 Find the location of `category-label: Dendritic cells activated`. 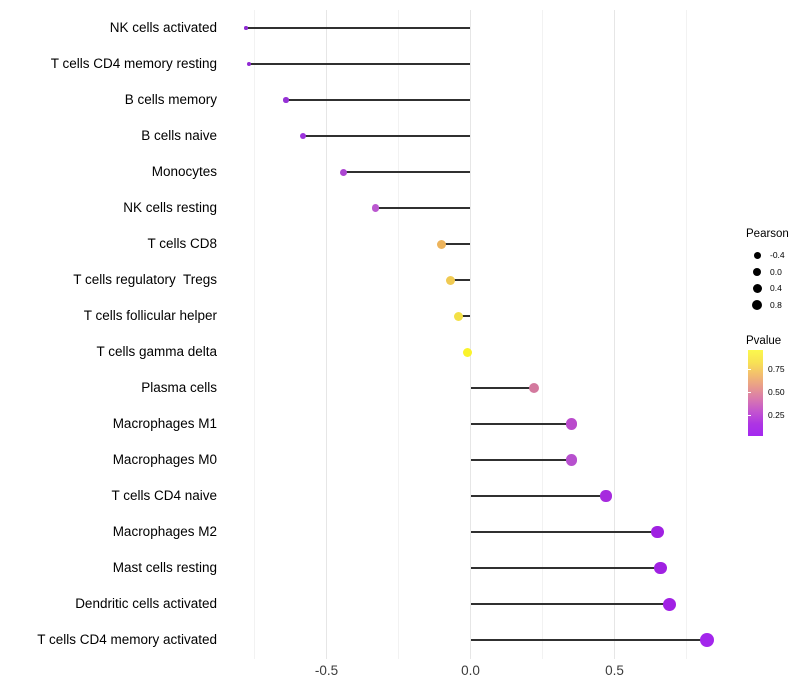

category-label: Dendritic cells activated is located at coordinates (146, 603).